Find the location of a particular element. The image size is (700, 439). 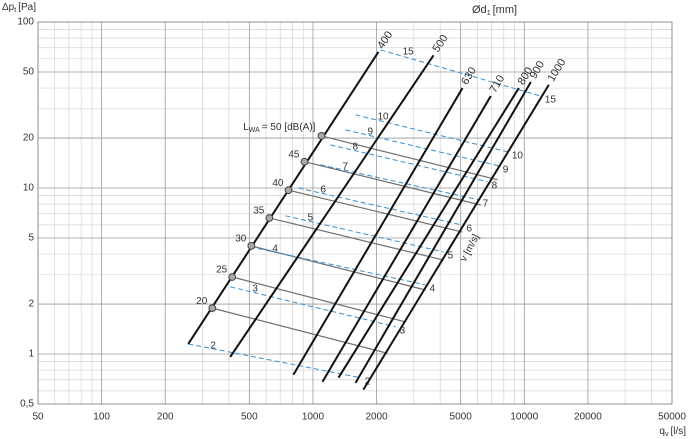

lwa-annotation-sub: WA is located at coordinates (254, 130).